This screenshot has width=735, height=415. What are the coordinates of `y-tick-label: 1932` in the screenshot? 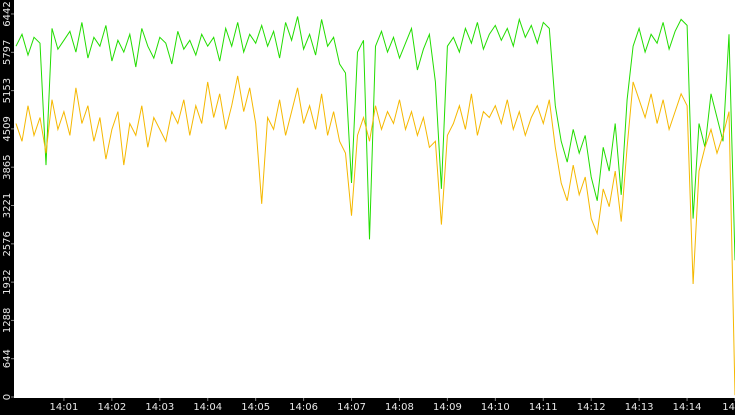 It's located at (7, 281).